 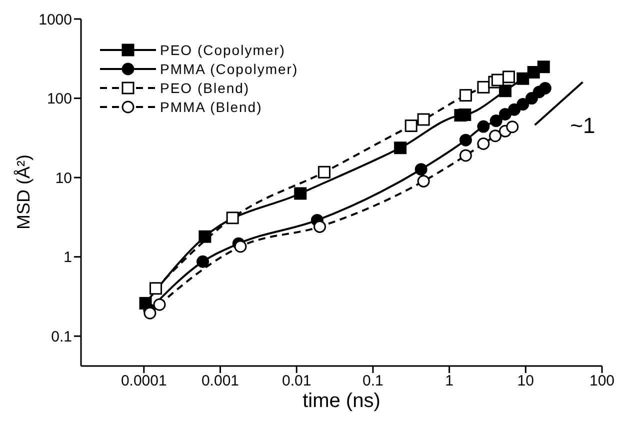 What do you see at coordinates (229, 68) in the screenshot?
I see `legend-label: PMMA (Copolymer)` at bounding box center [229, 68].